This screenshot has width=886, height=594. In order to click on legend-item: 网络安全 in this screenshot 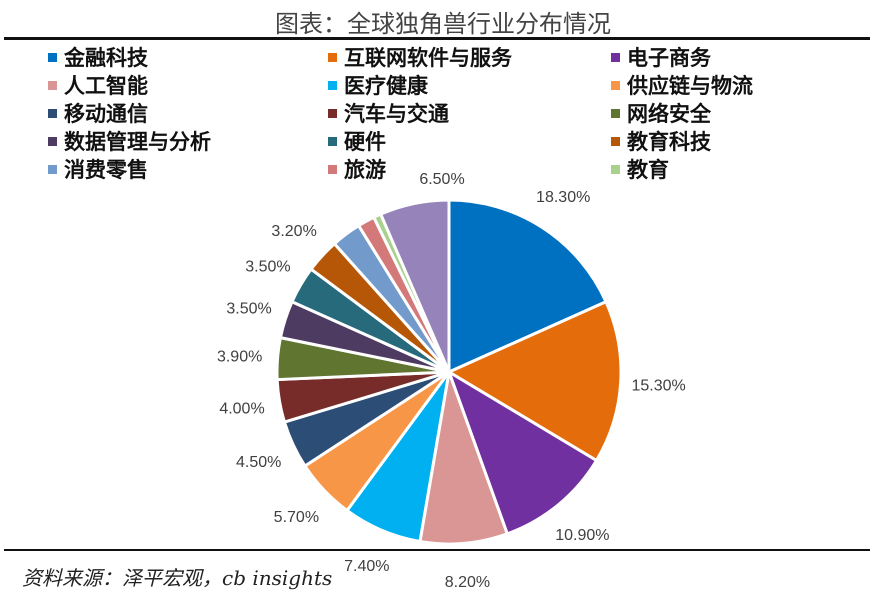, I will do `click(661, 113)`.